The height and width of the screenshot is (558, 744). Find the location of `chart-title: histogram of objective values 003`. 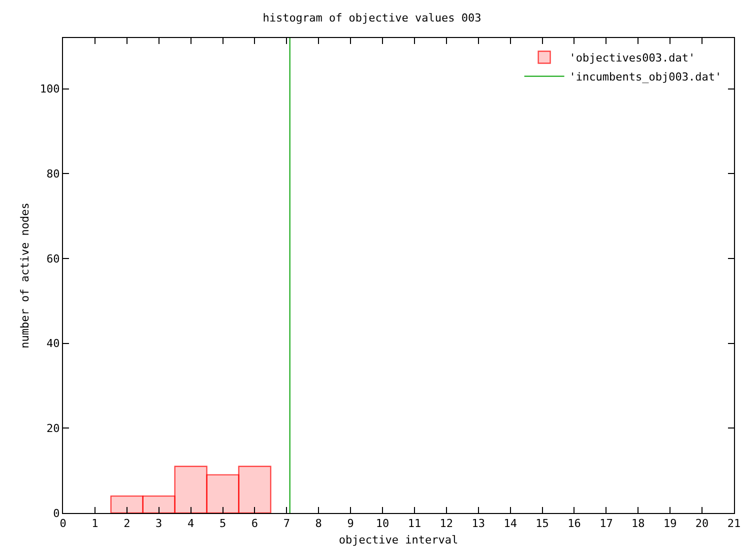

chart-title: histogram of objective values 003 is located at coordinates (372, 18).